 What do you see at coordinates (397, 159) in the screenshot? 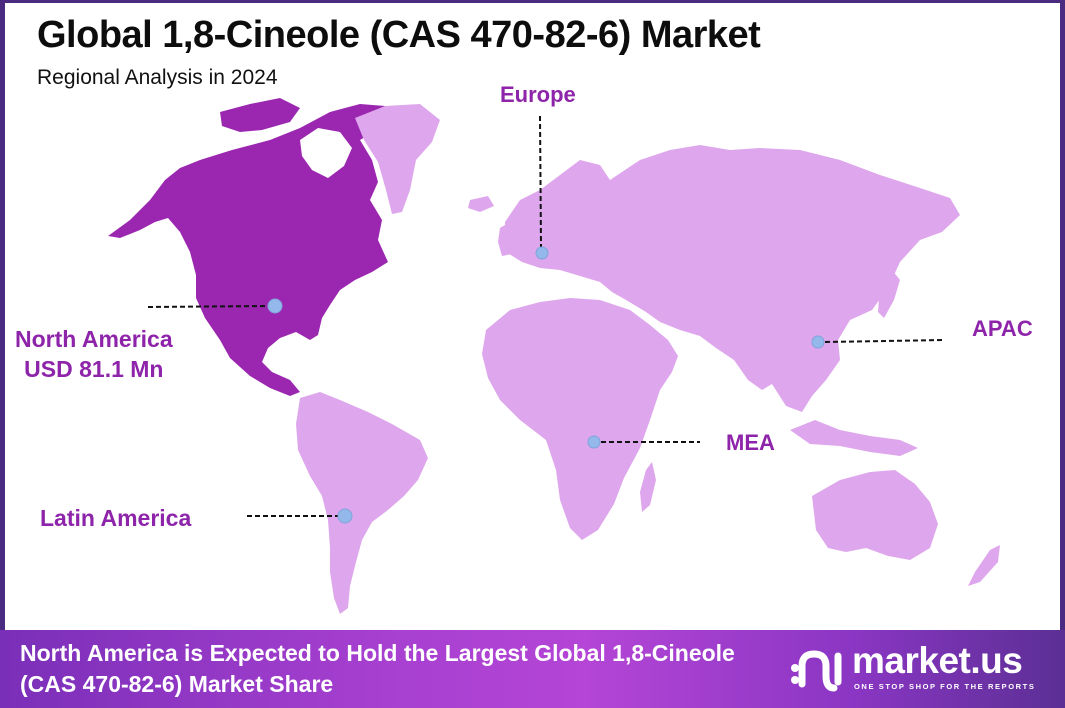
I see `region-greenland` at bounding box center [397, 159].